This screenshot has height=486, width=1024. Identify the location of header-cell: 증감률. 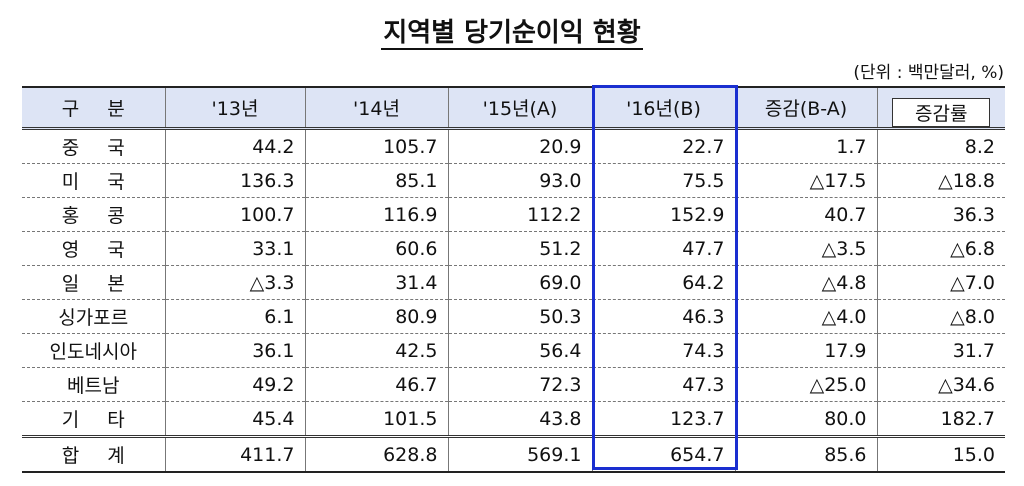
(940, 108).